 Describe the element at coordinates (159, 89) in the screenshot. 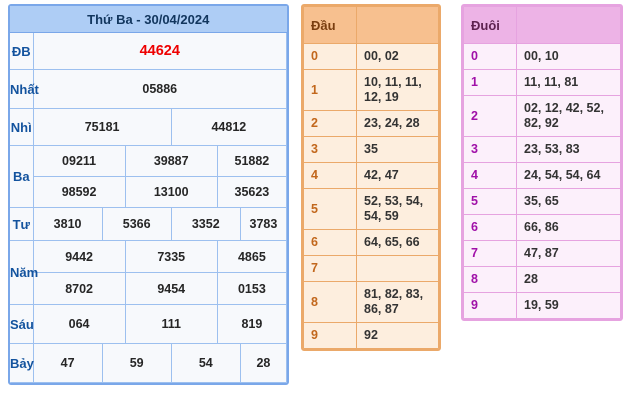

I see `prize-value-nhat-0: 05886` at that location.